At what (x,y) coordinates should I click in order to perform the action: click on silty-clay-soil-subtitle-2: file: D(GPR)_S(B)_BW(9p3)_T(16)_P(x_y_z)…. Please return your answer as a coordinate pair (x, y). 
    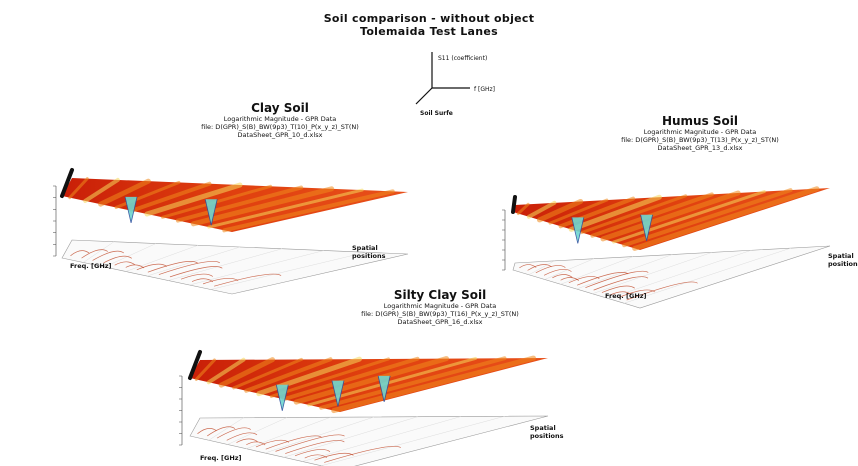
    Looking at the image, I should click on (440, 314).